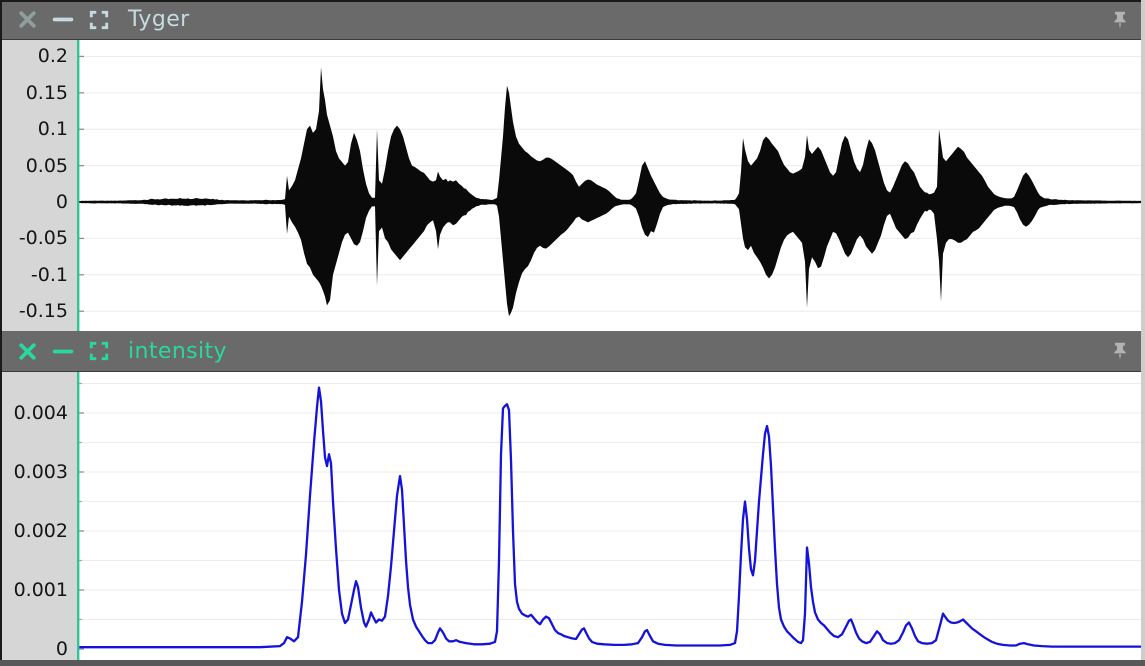 The width and height of the screenshot is (1145, 666). What do you see at coordinates (38, 185) in the screenshot?
I see `waveform-y-axis: 0.2 0.15 0.1 0.05 0 -0.05 -0.1 -0.15` at bounding box center [38, 185].